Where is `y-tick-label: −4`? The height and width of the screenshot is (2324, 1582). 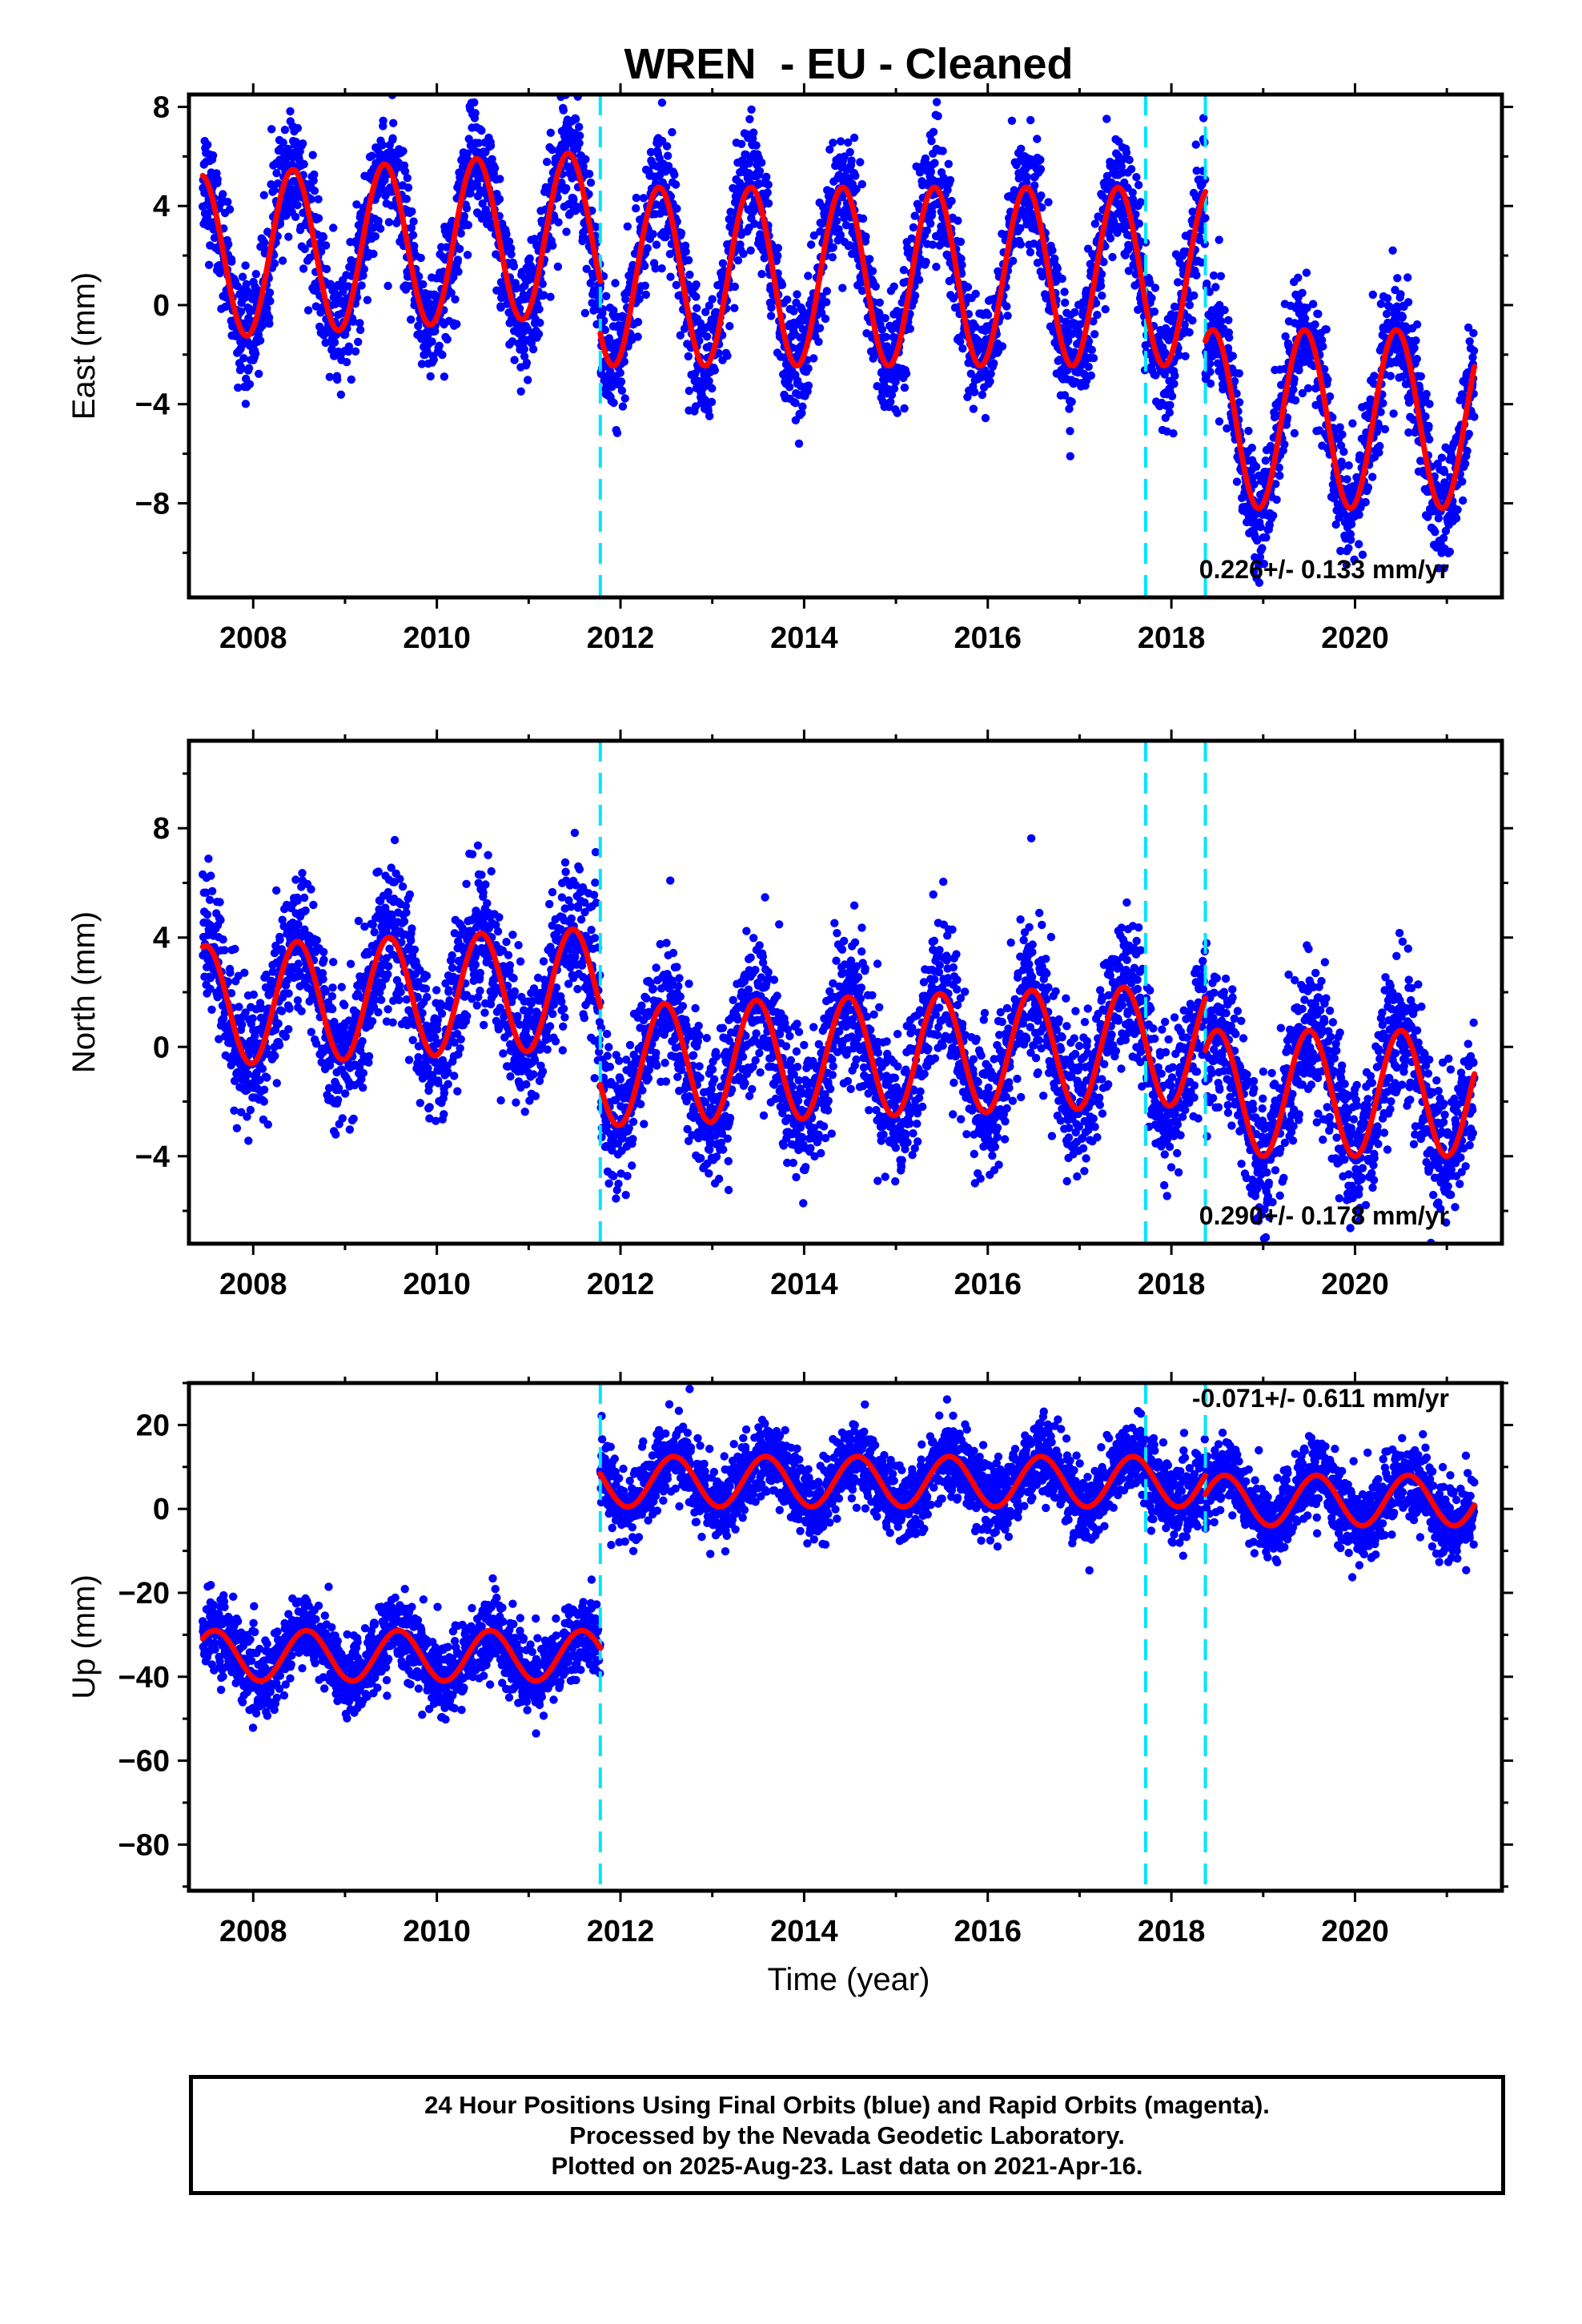 y-tick-label: −4 is located at coordinates (152, 405).